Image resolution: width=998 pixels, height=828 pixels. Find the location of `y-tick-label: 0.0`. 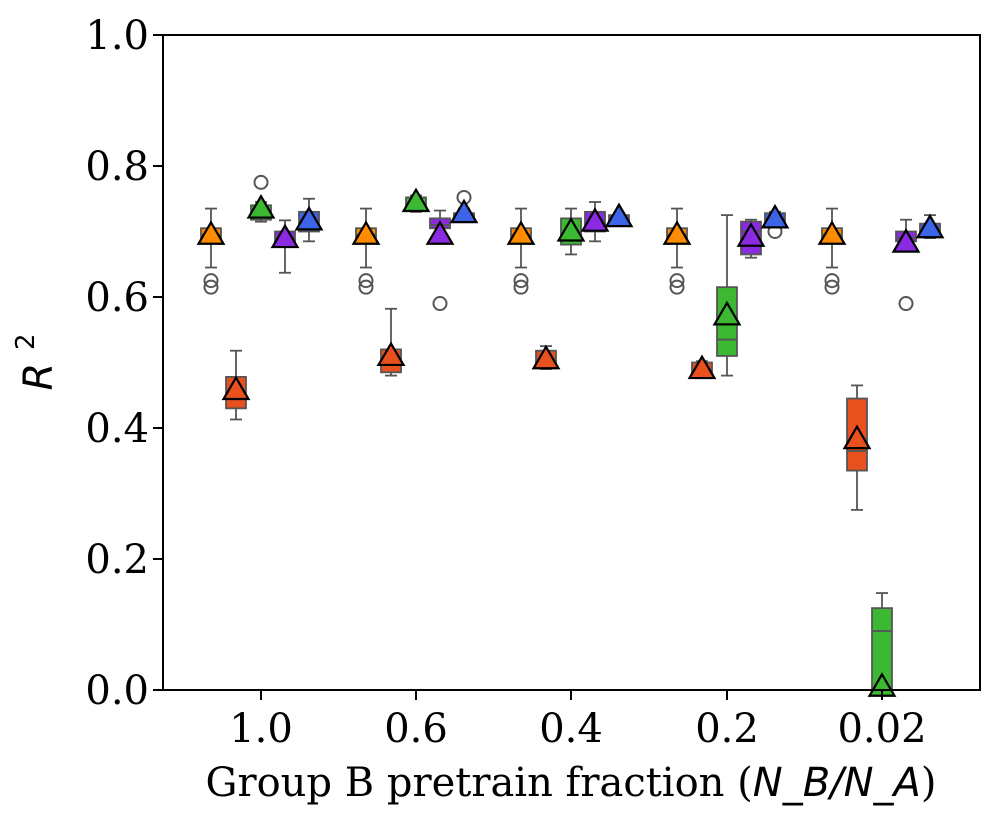

y-tick-label: 0.0 is located at coordinates (117, 691).